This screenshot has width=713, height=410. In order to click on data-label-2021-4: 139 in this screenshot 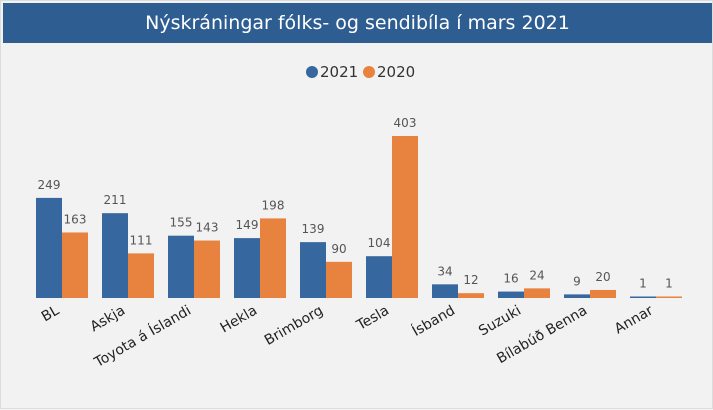, I will do `click(313, 229)`.